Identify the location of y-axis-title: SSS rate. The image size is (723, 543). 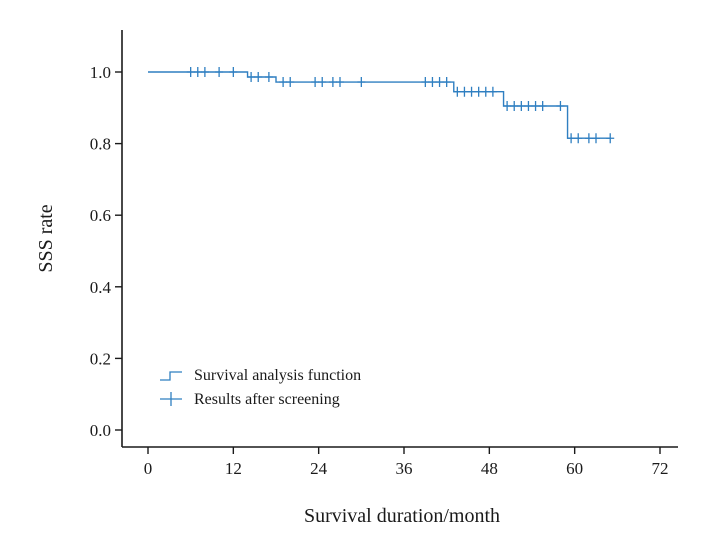
(46, 238).